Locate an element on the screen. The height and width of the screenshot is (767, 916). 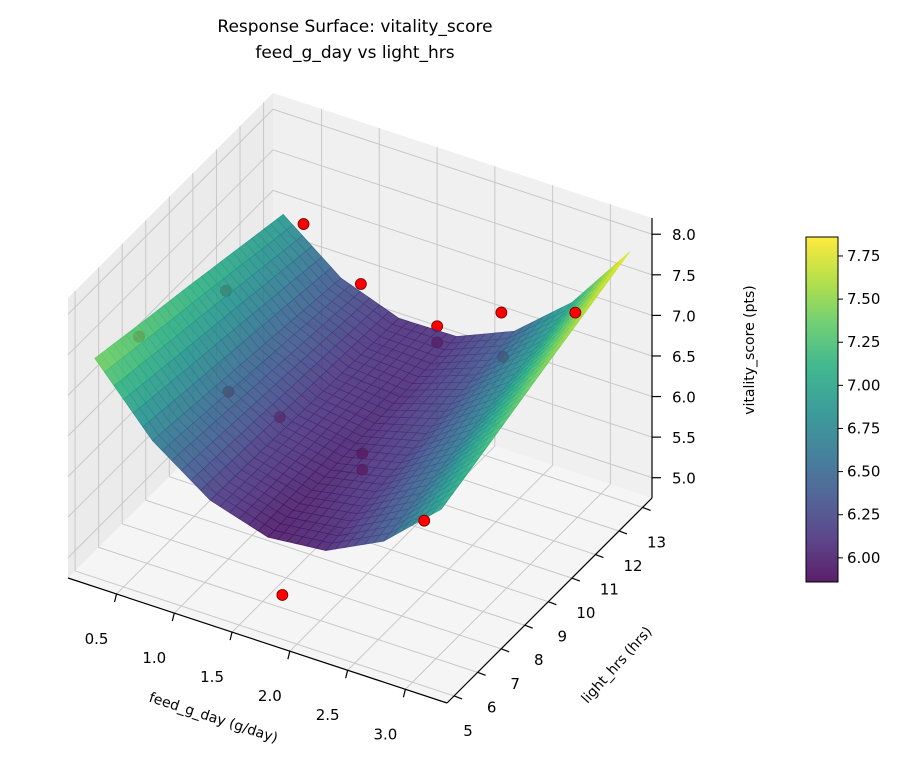
surface-facet is located at coordinates (439, 507).